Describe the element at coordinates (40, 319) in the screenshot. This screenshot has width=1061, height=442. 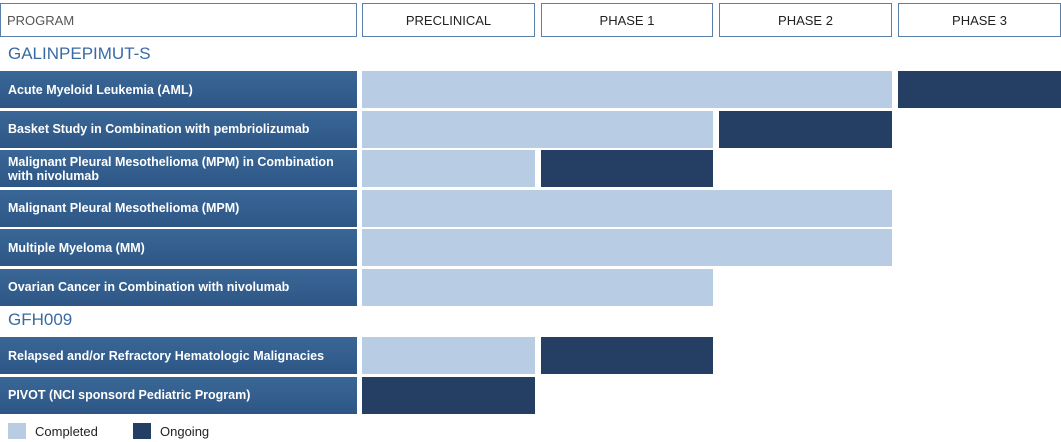
I see `group-label: GFH009` at that location.